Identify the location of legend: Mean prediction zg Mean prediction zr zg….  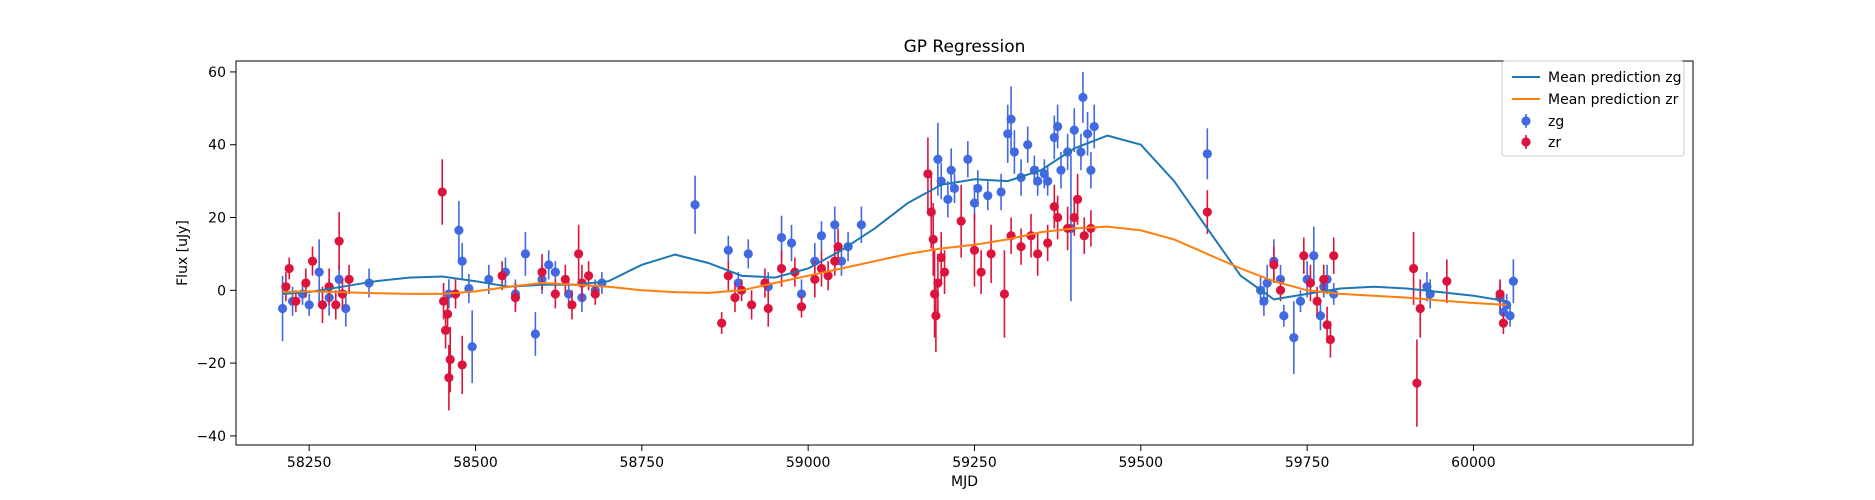
(1593, 108).